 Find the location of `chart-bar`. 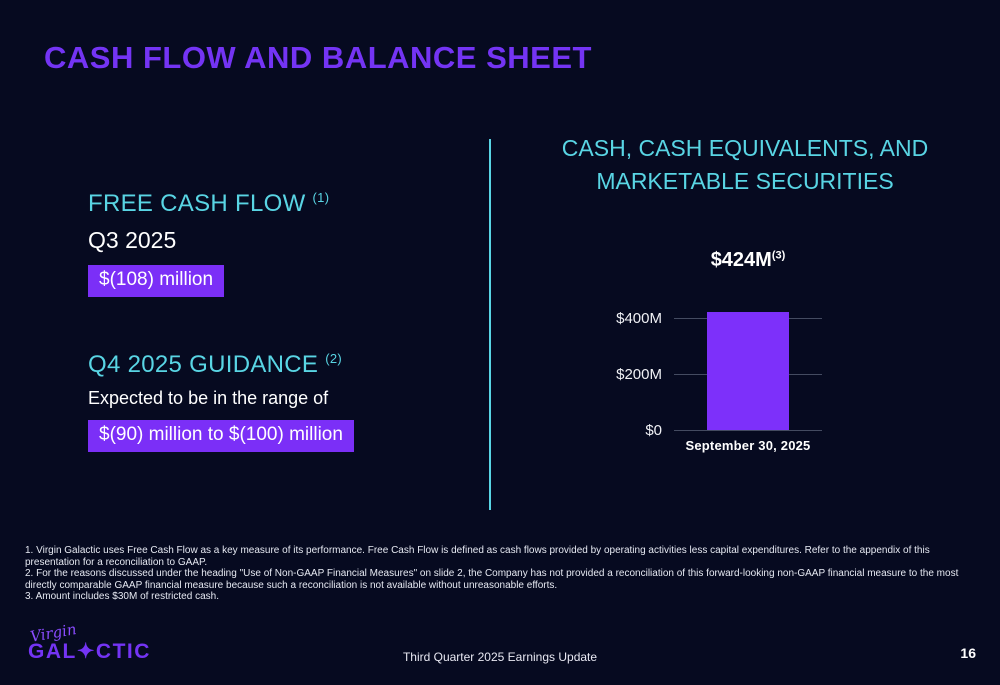

chart-bar is located at coordinates (748, 371).